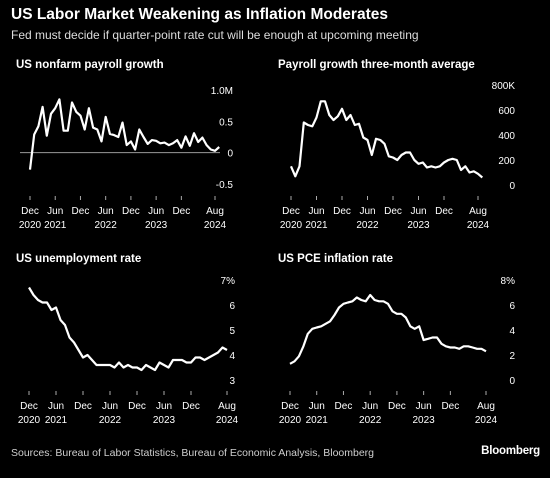 This screenshot has width=550, height=478. What do you see at coordinates (156, 225) in the screenshot?
I see `payrolls-xtick-year-5: 2023` at bounding box center [156, 225].